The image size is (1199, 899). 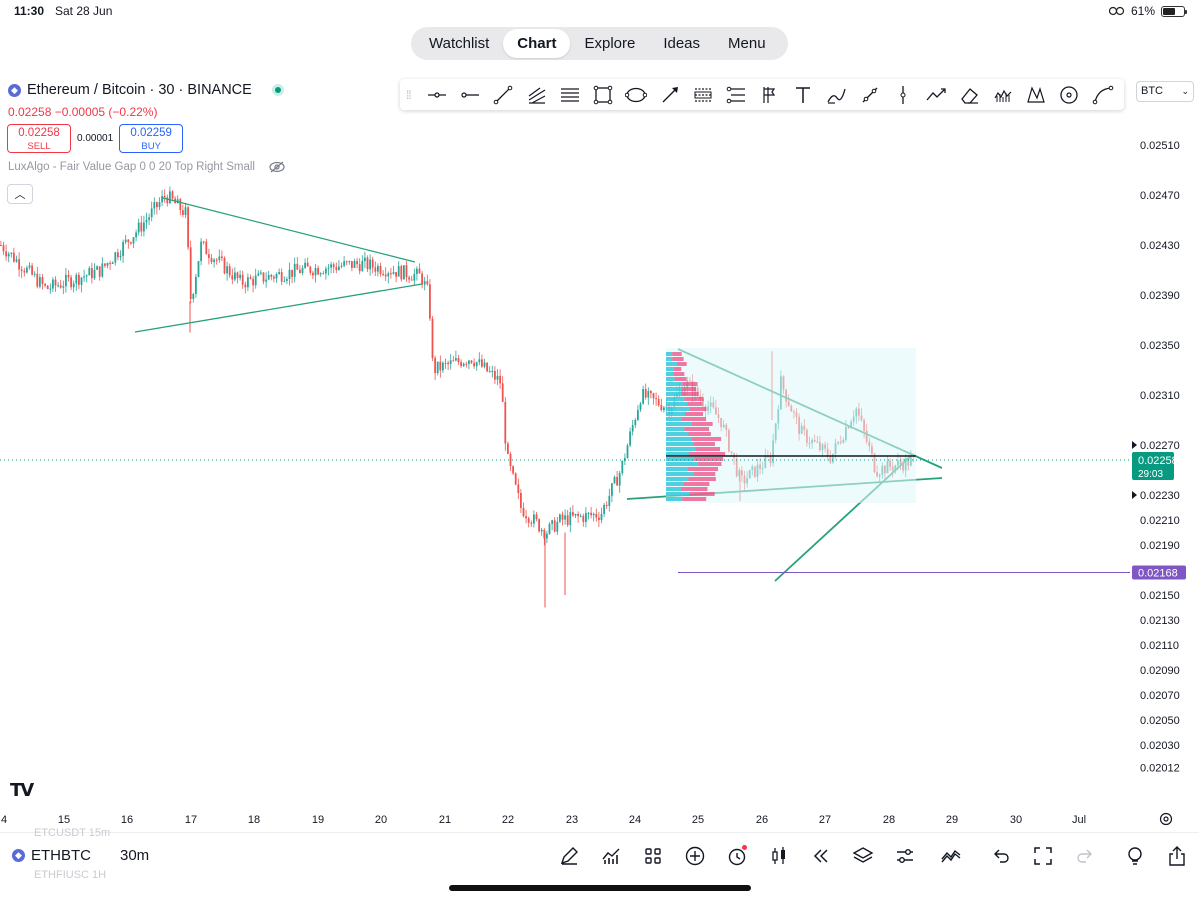 I want to click on circle-tool, so click(x=1069, y=95).